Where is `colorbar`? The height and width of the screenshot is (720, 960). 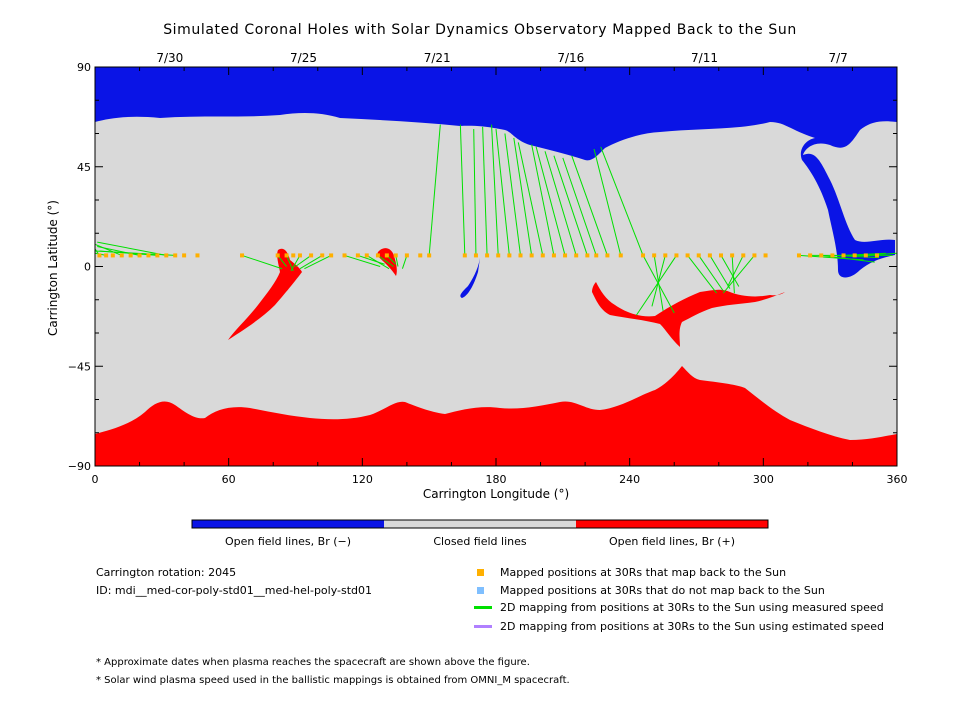 colorbar is located at coordinates (480, 524).